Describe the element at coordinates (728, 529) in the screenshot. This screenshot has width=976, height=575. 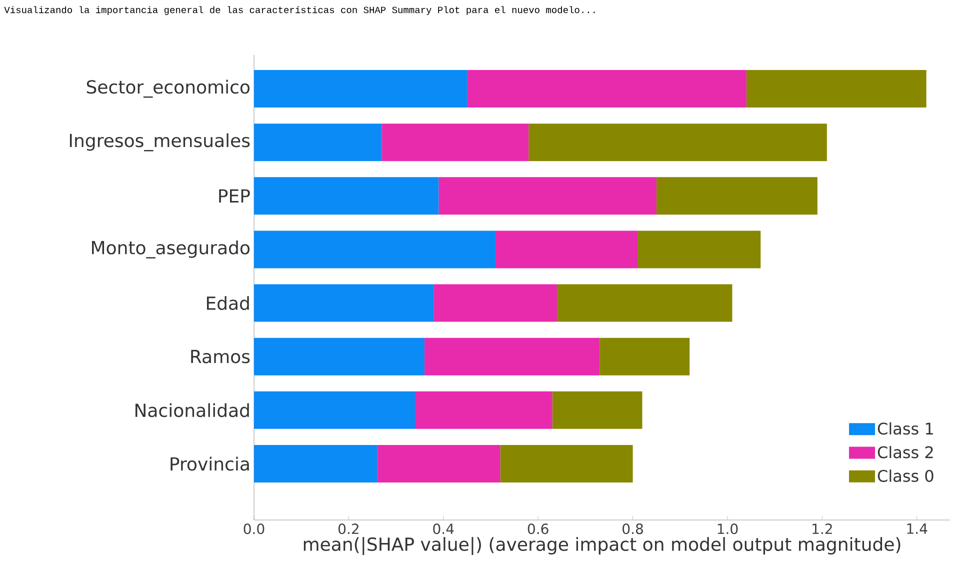
I see `x-tick-label: 1.0` at that location.